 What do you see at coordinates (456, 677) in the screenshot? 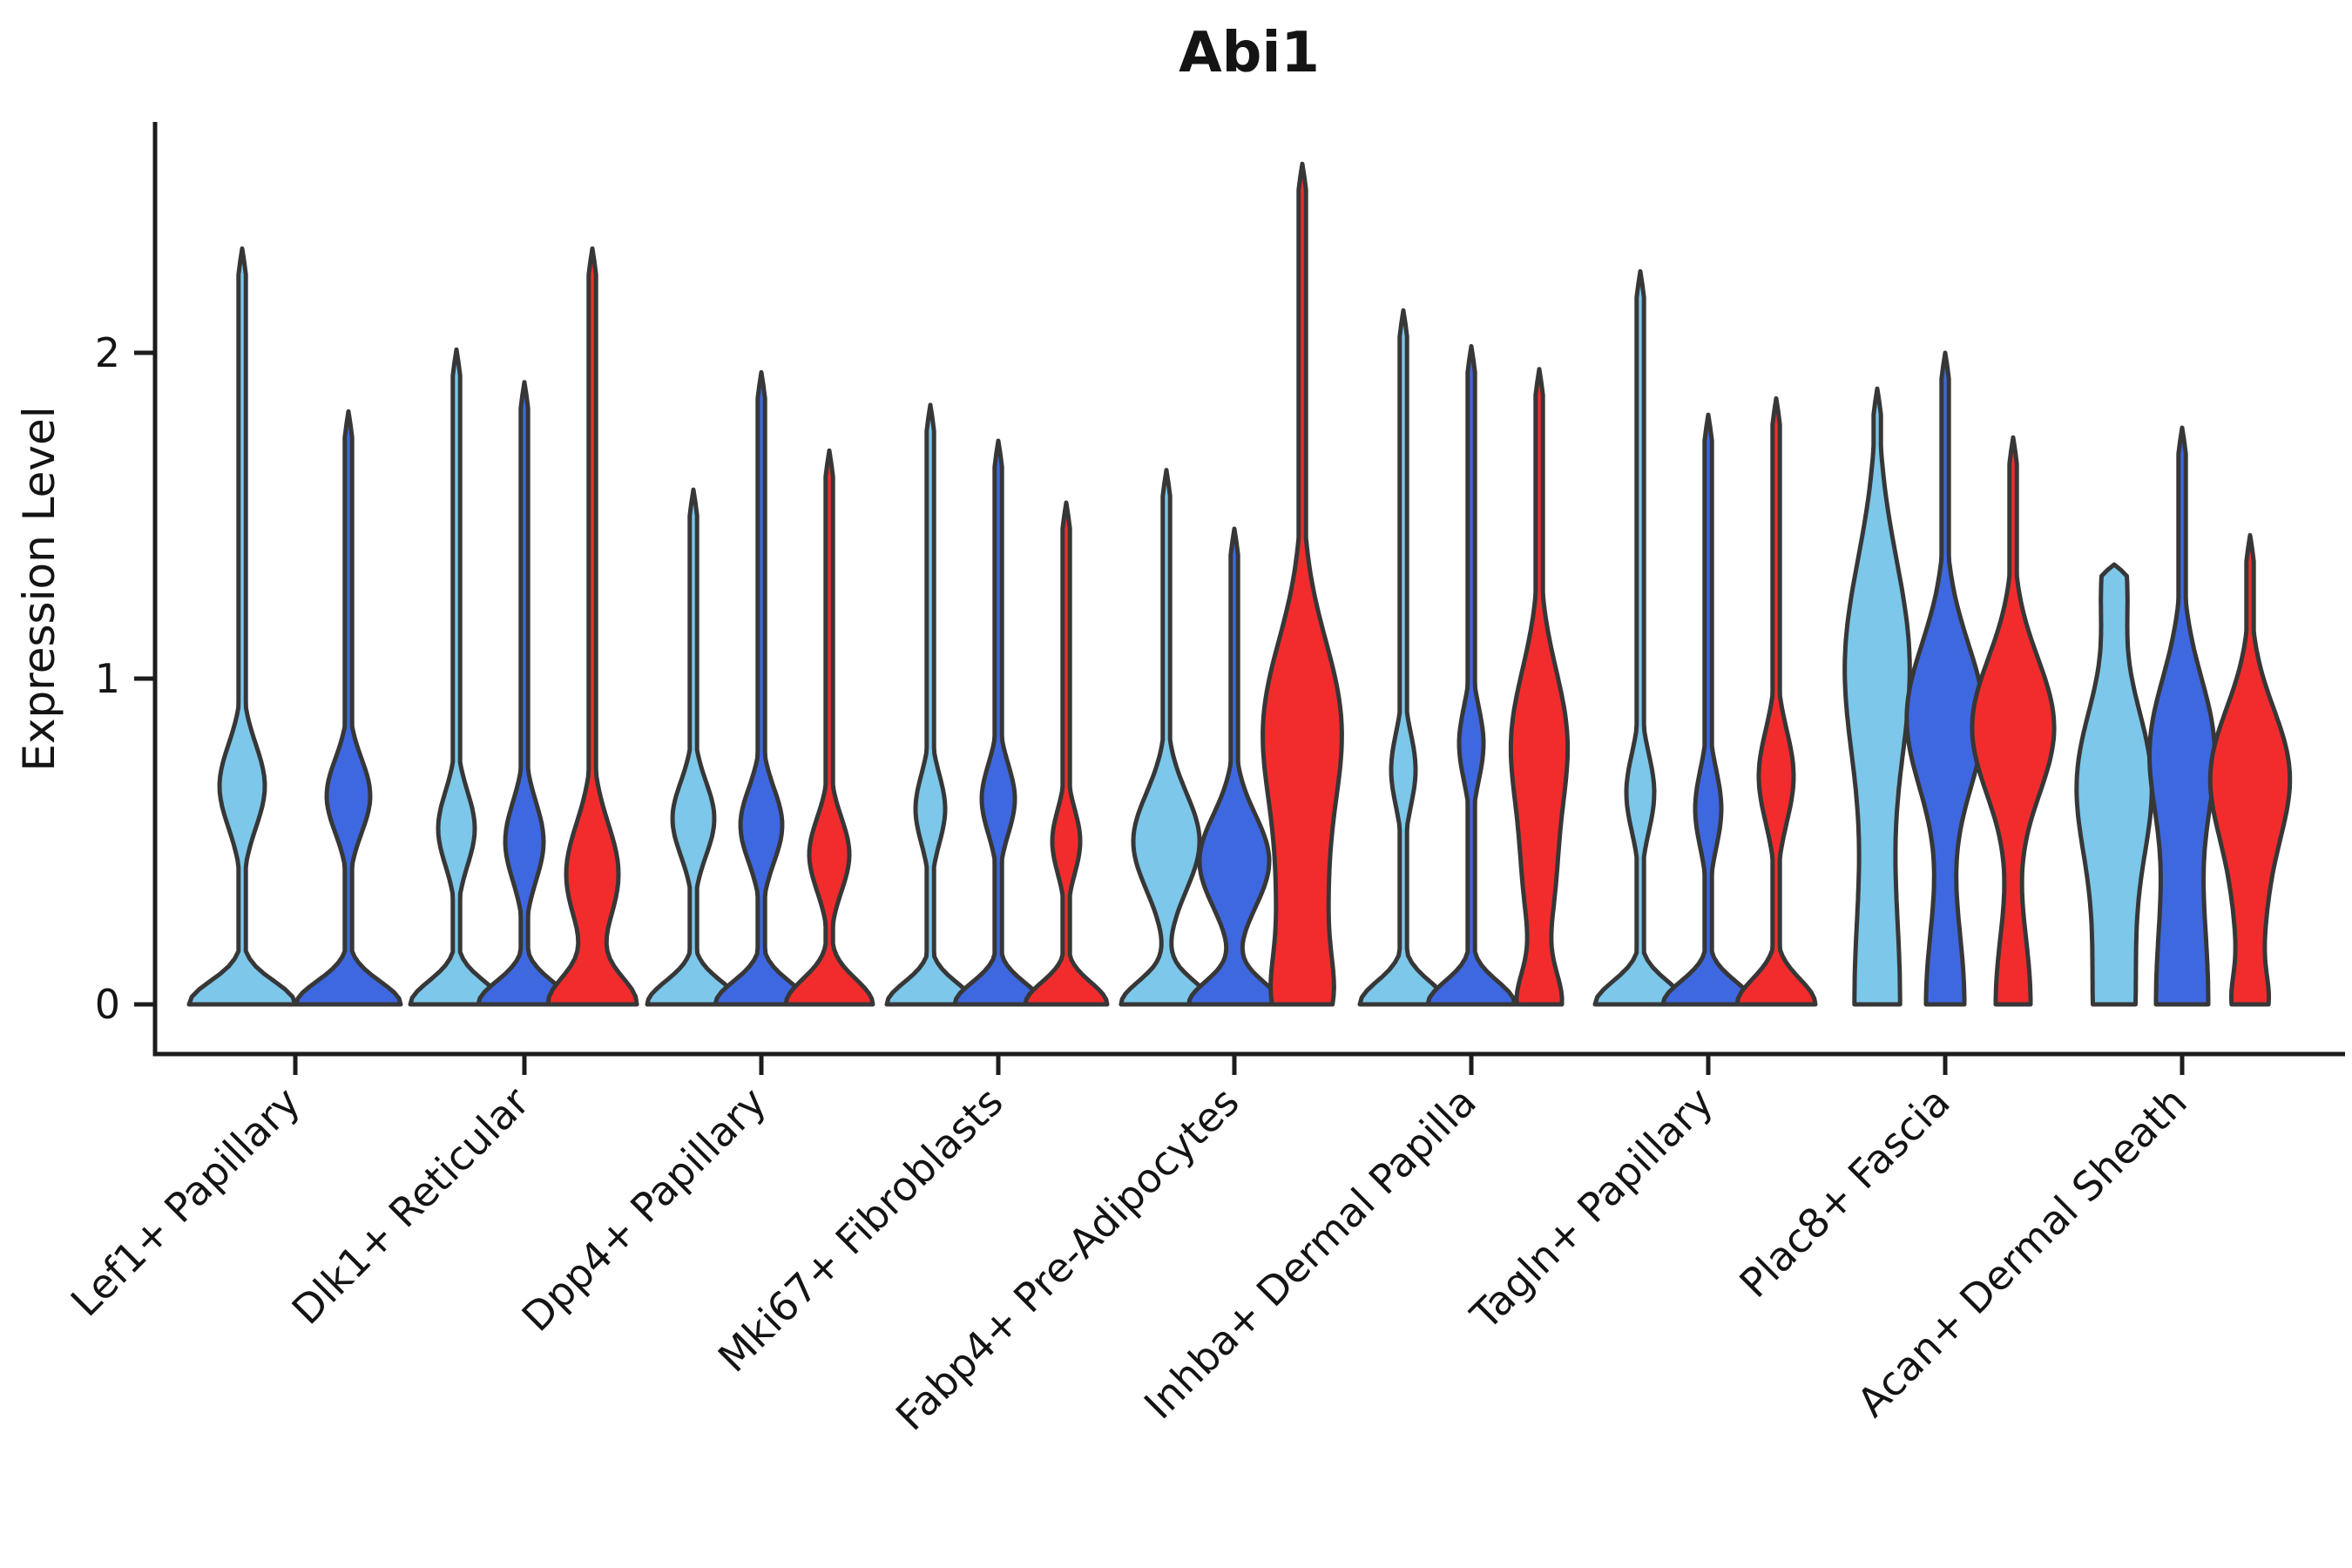
I see `violin-dlk1+-light_blue` at bounding box center [456, 677].